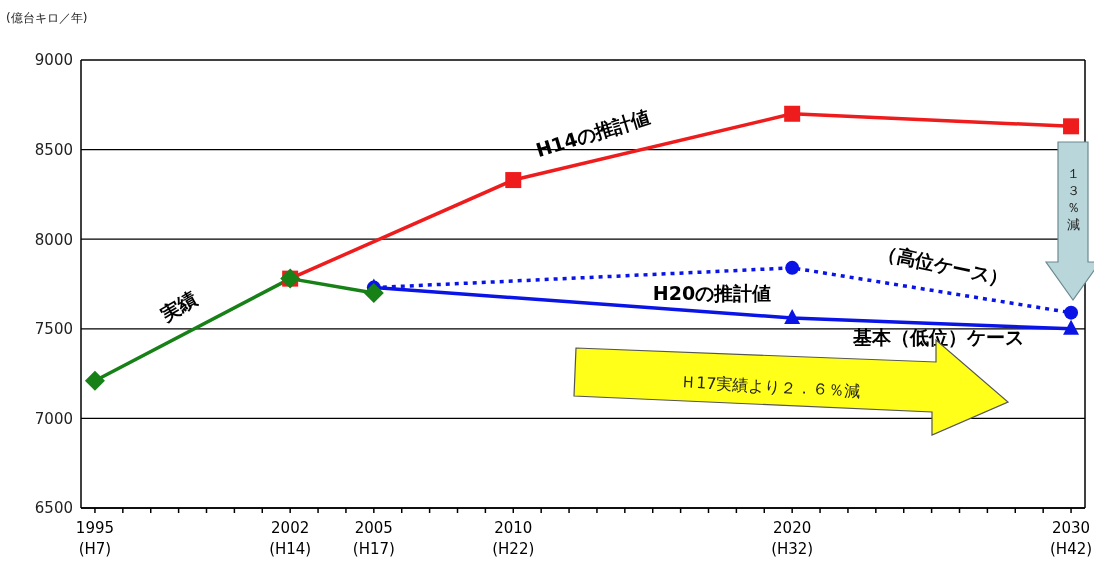  Describe the element at coordinates (513, 528) in the screenshot. I see `x-tick-label: 2010` at that location.